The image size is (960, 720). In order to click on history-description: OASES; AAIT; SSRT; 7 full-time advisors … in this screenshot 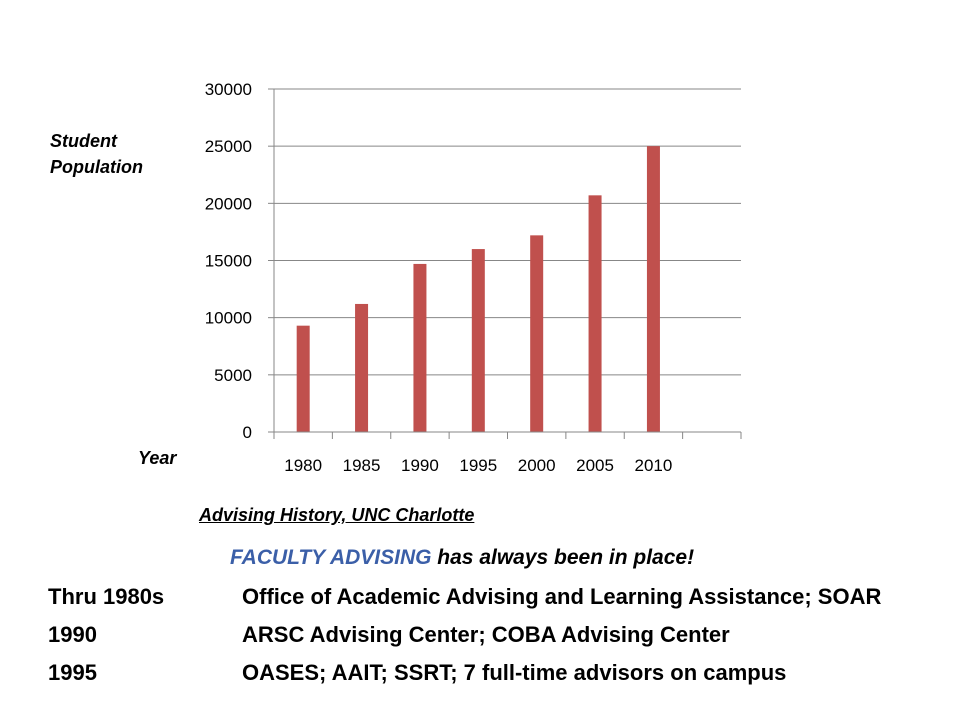, I will do `click(514, 672)`.